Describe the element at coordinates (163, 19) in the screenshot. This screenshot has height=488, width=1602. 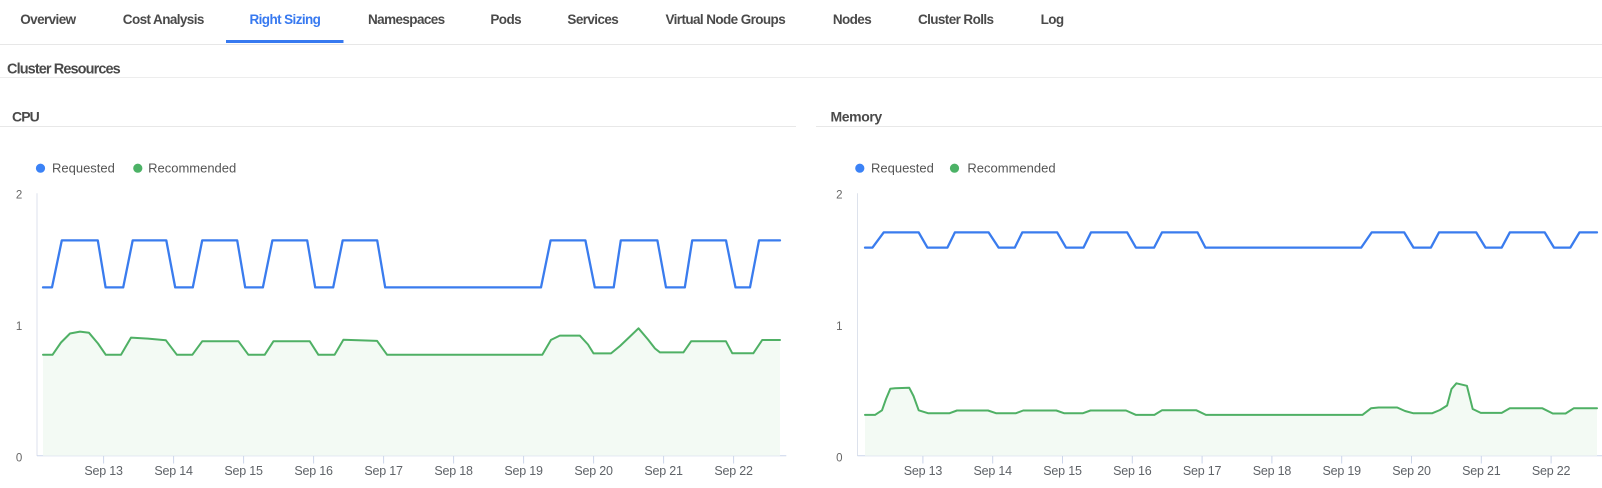
I see `svg-text: Cost Analysis` at that location.